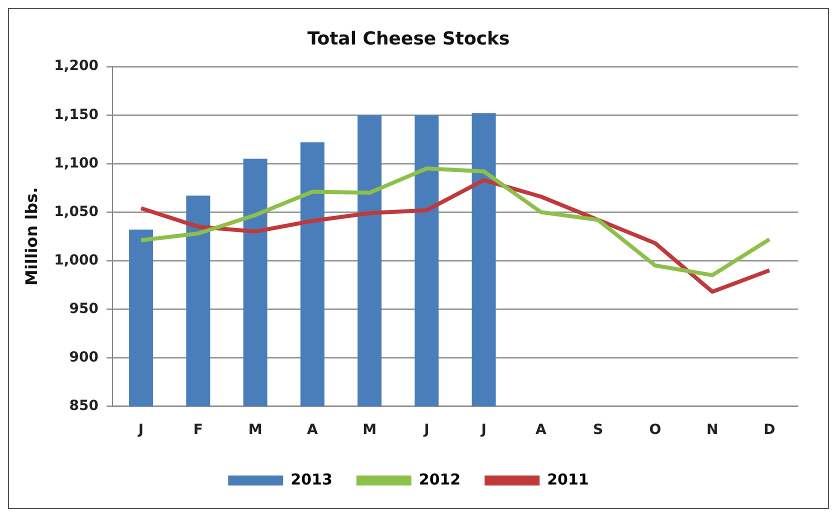 The height and width of the screenshot is (517, 837). I want to click on y-tick-label: 1,050, so click(76, 212).